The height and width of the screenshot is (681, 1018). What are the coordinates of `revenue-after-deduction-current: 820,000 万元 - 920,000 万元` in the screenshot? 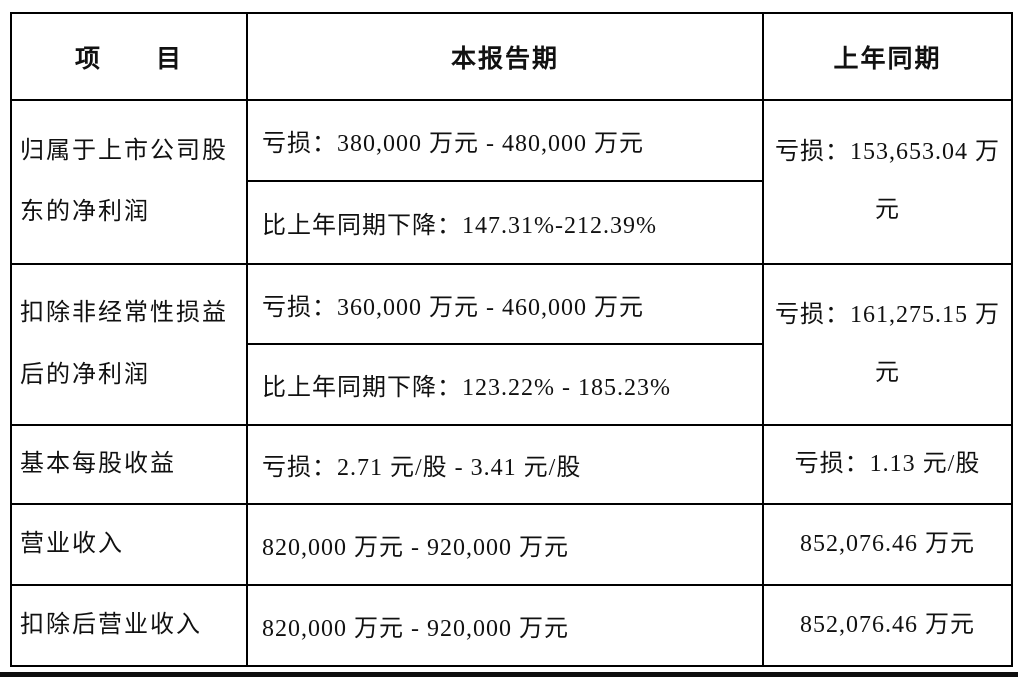 It's located at (505, 625).